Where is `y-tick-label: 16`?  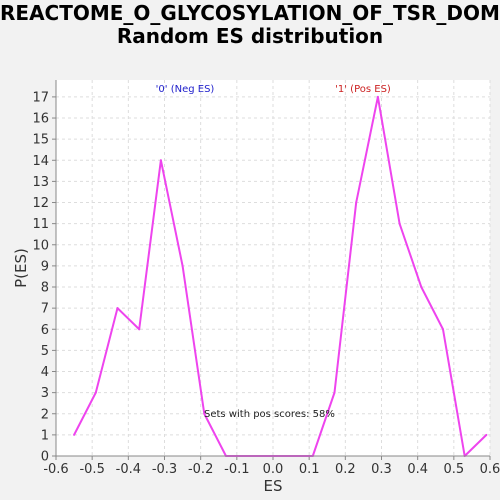
y-tick-label: 16 is located at coordinates (40, 119).